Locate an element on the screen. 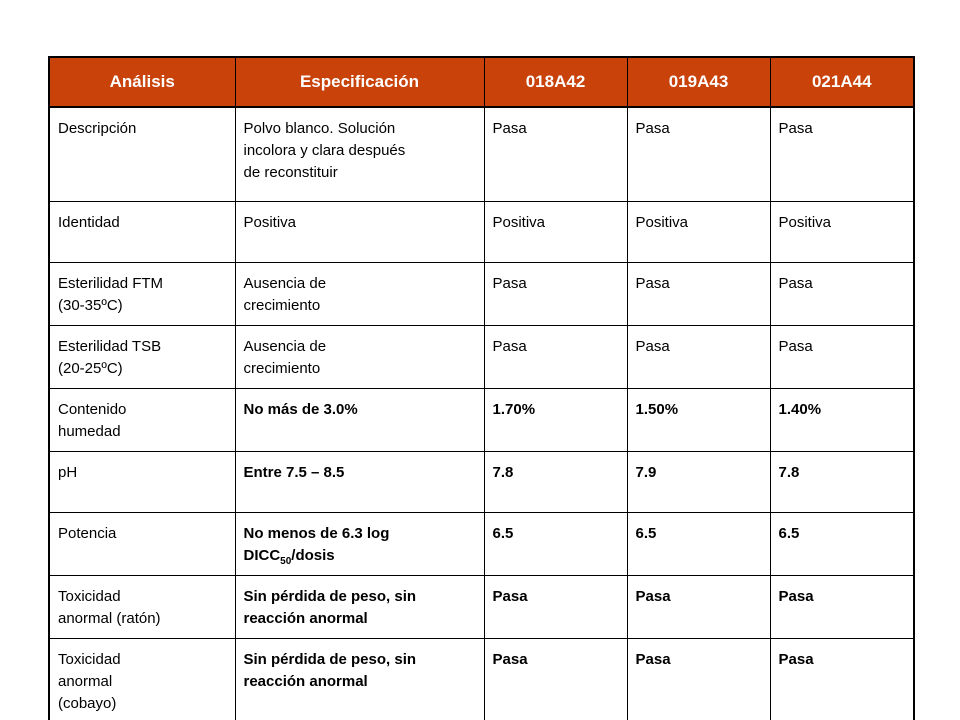 This screenshot has width=960, height=720. text-line: /dosis is located at coordinates (313, 555).